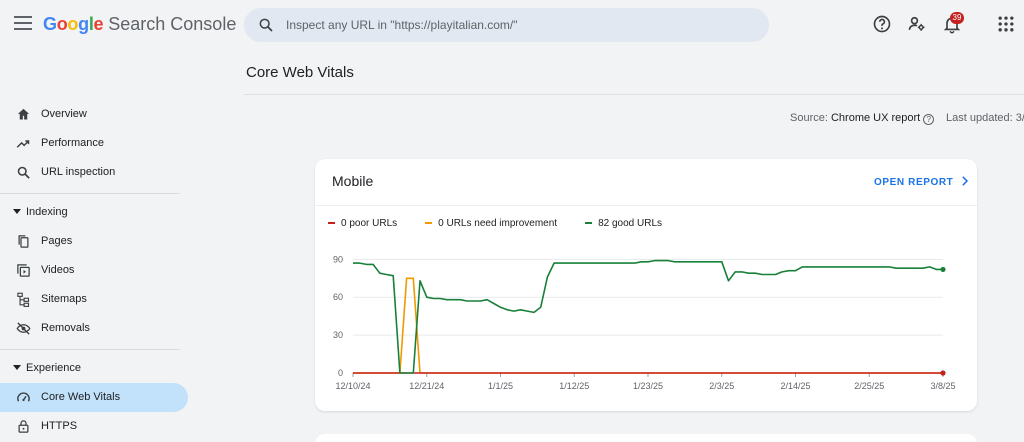 This screenshot has height=442, width=1024. I want to click on manage-accounts-icon, so click(917, 24).